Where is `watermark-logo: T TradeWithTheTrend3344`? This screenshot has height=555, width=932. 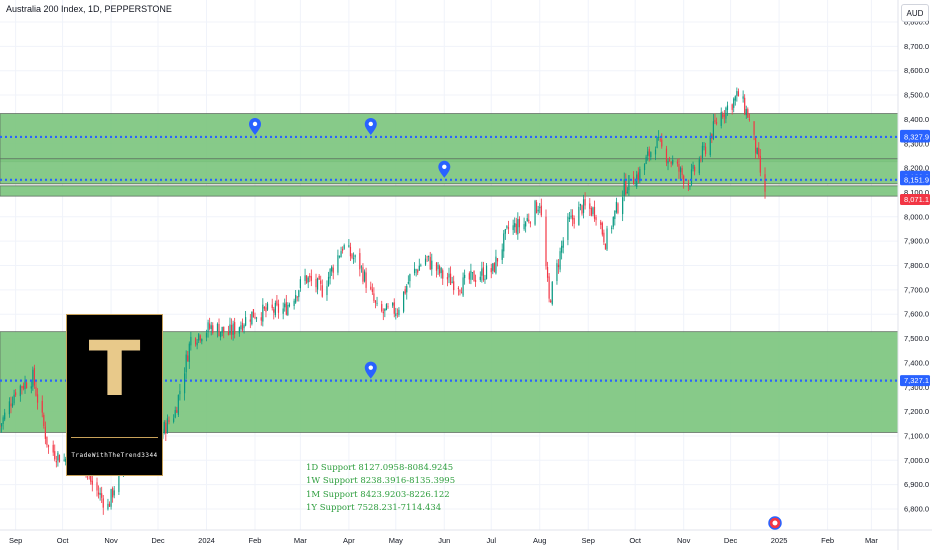
watermark-logo: T TradeWithTheTrend3344 is located at coordinates (114, 395).